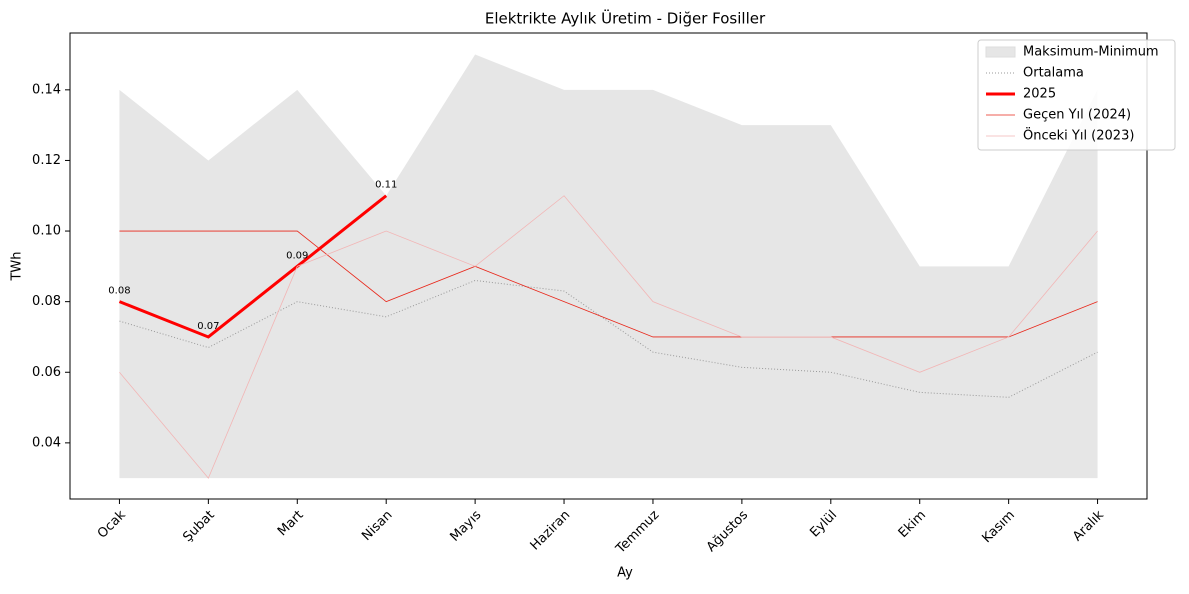 The width and height of the screenshot is (1189, 594). What do you see at coordinates (999, 527) in the screenshot?
I see `x-tick-label: Kasım` at bounding box center [999, 527].